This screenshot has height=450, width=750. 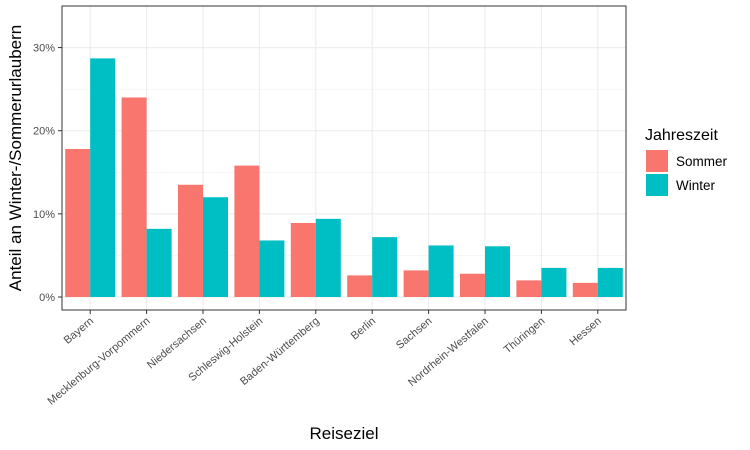 I want to click on bar-sommer-mecklenburg-vorpommern, so click(x=134, y=197).